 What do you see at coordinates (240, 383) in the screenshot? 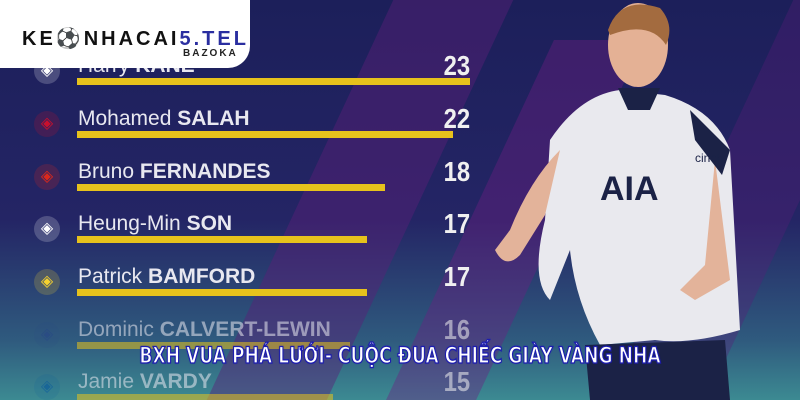
I see `scorer-row: ◈ Jamie VARDY 15` at bounding box center [240, 383].